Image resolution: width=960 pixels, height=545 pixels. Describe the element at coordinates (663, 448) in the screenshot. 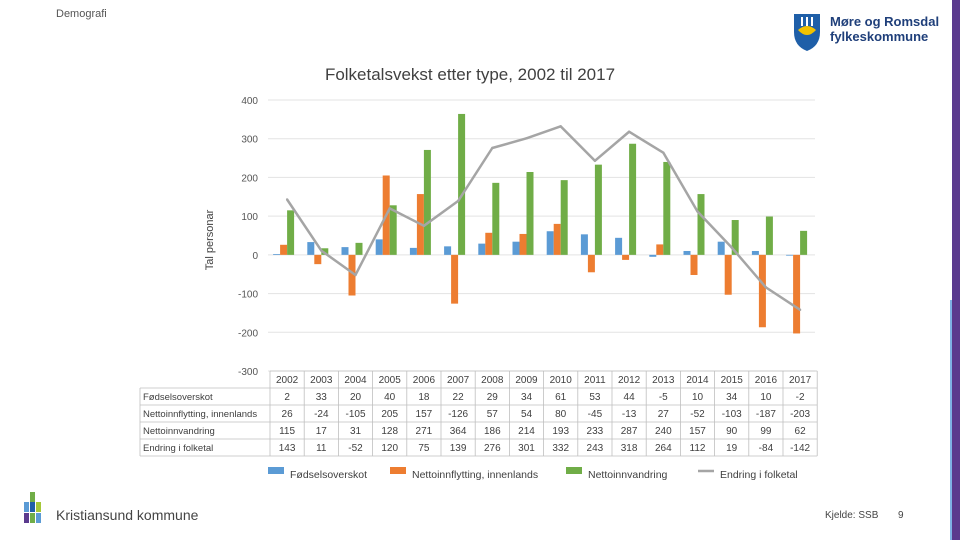

I see `table-cell: 264` at that location.